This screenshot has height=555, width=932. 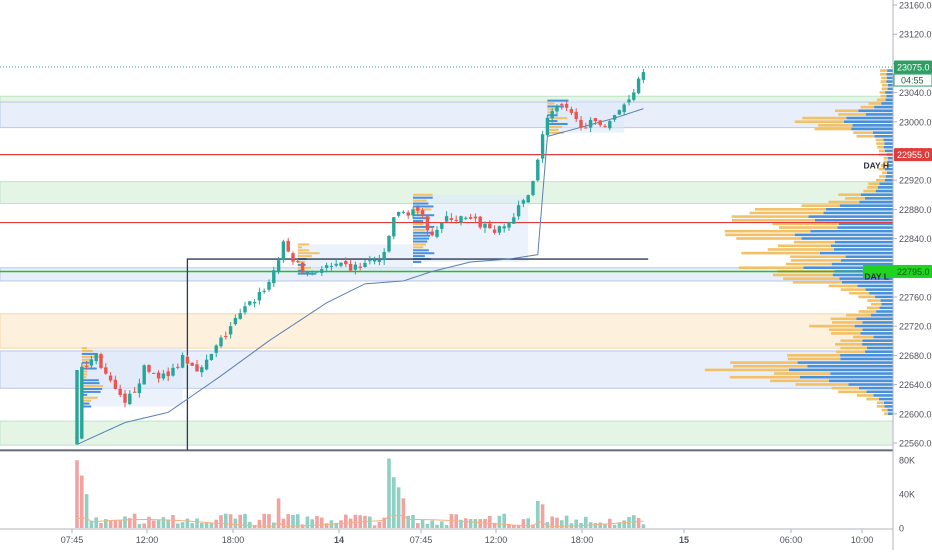 I want to click on price-tick-label: 23120.0, so click(x=915, y=35).